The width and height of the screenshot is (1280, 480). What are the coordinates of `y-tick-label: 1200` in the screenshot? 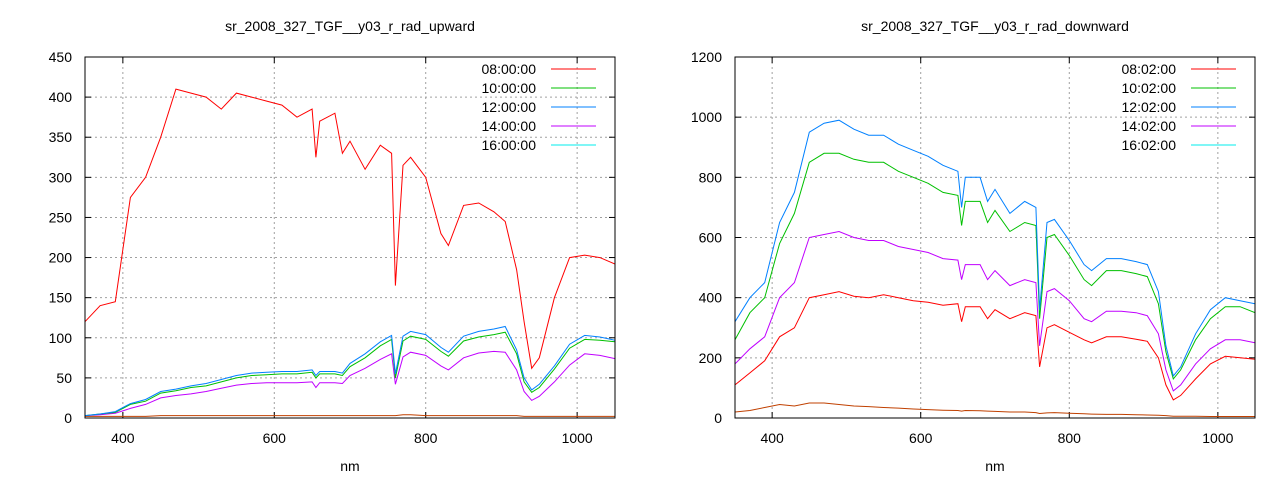 It's located at (706, 57).